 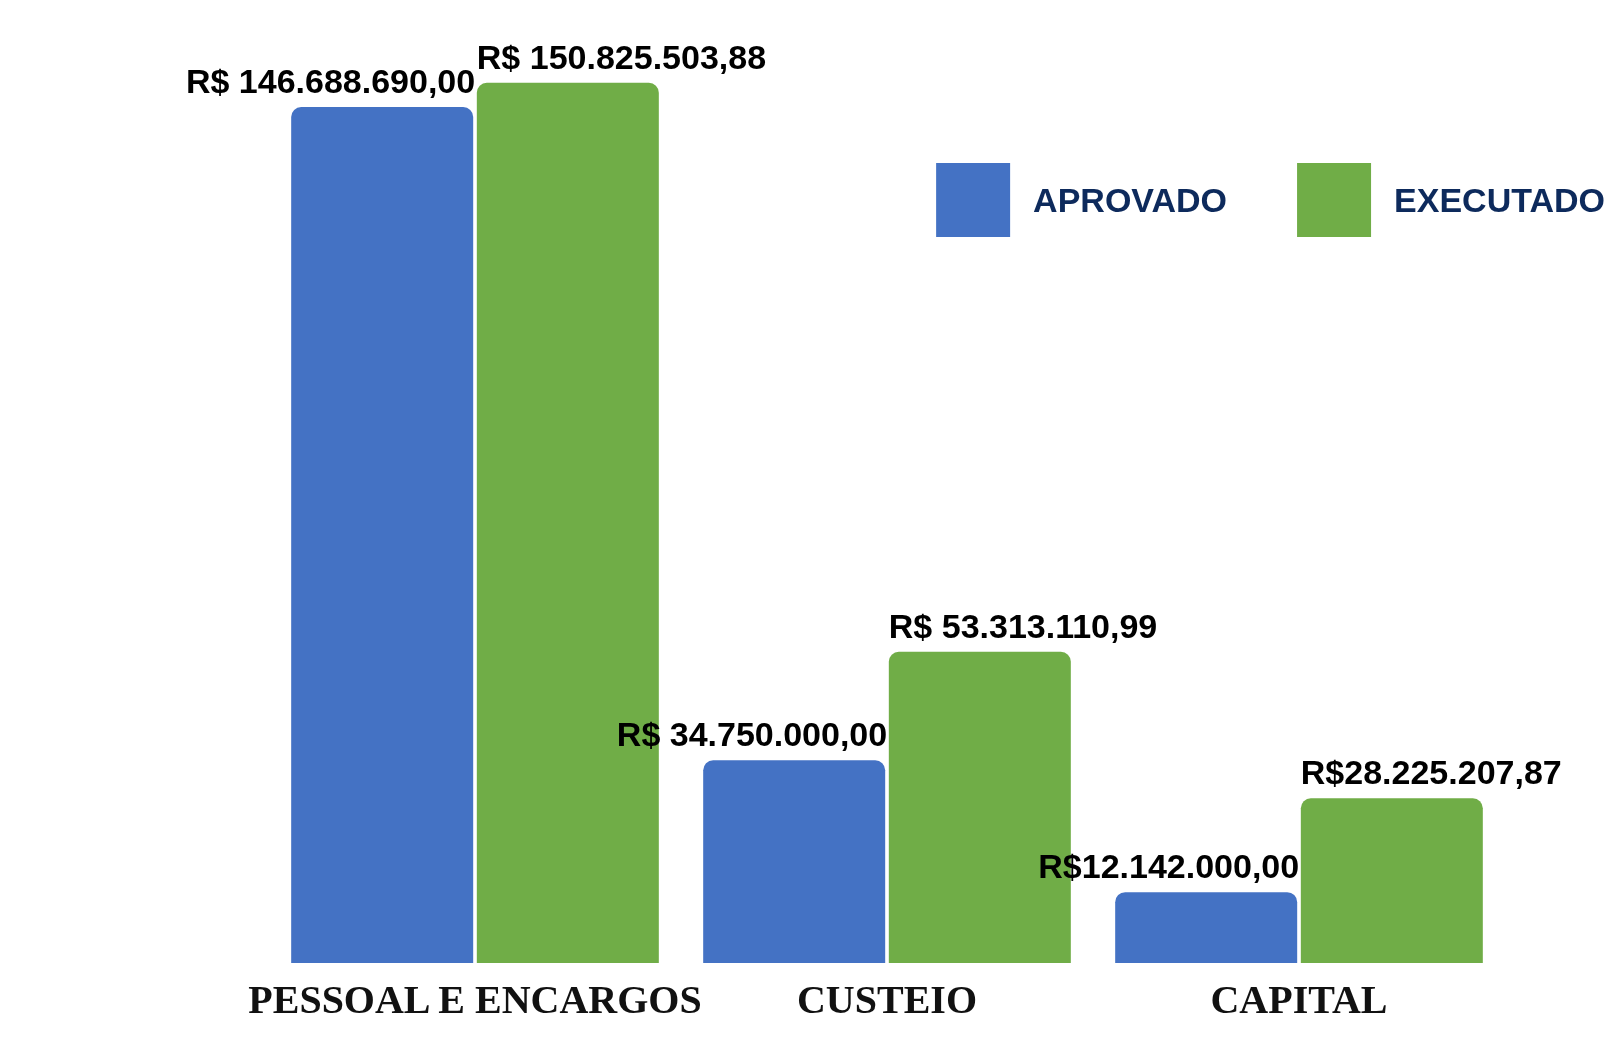 What do you see at coordinates (475, 999) in the screenshot?
I see `x-tick-label: PESSOAL E ENCARGOS` at bounding box center [475, 999].